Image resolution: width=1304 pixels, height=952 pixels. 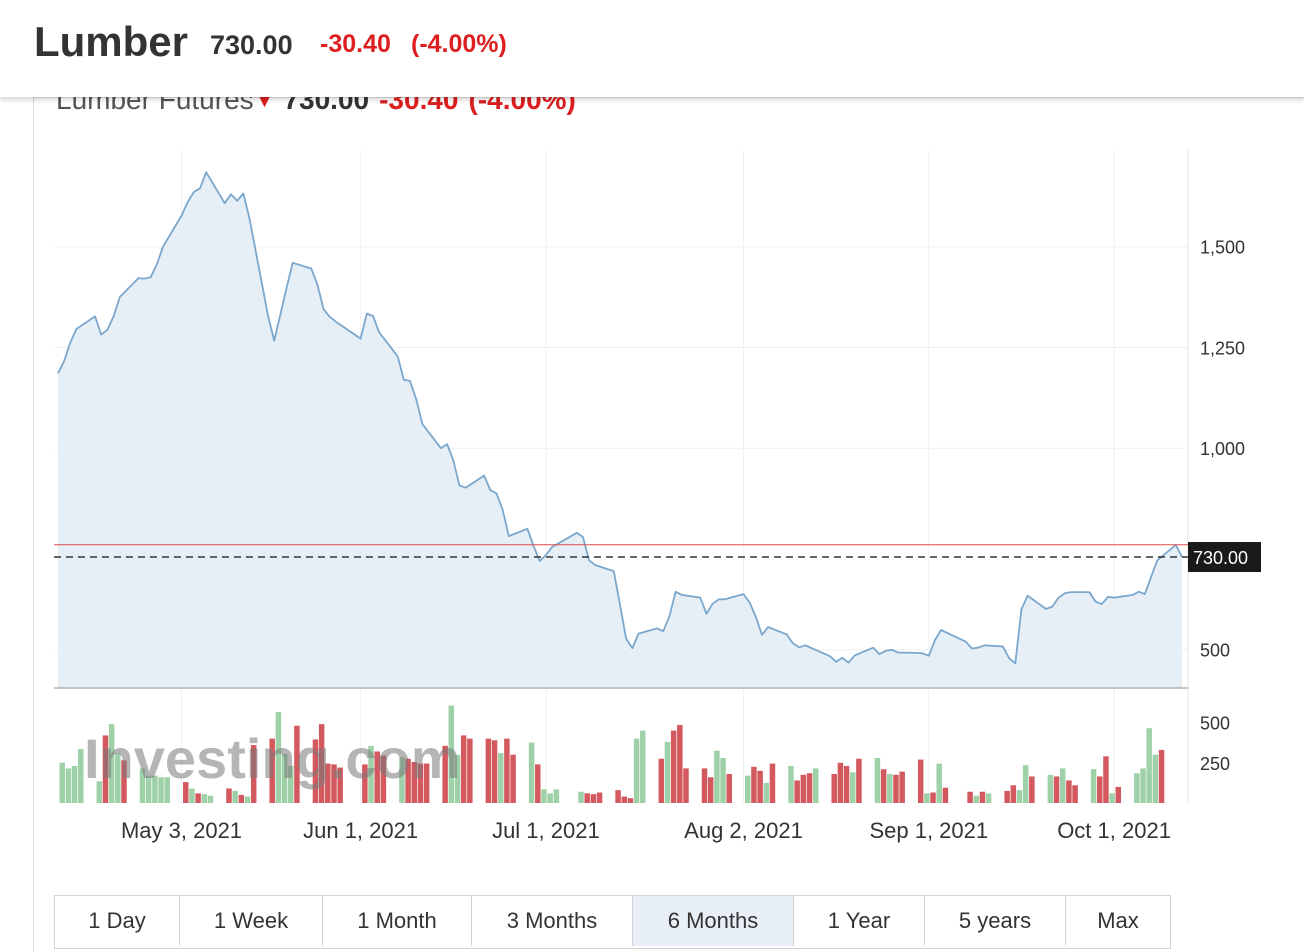 I want to click on range-button-1-day: 1 Day, so click(x=117, y=921).